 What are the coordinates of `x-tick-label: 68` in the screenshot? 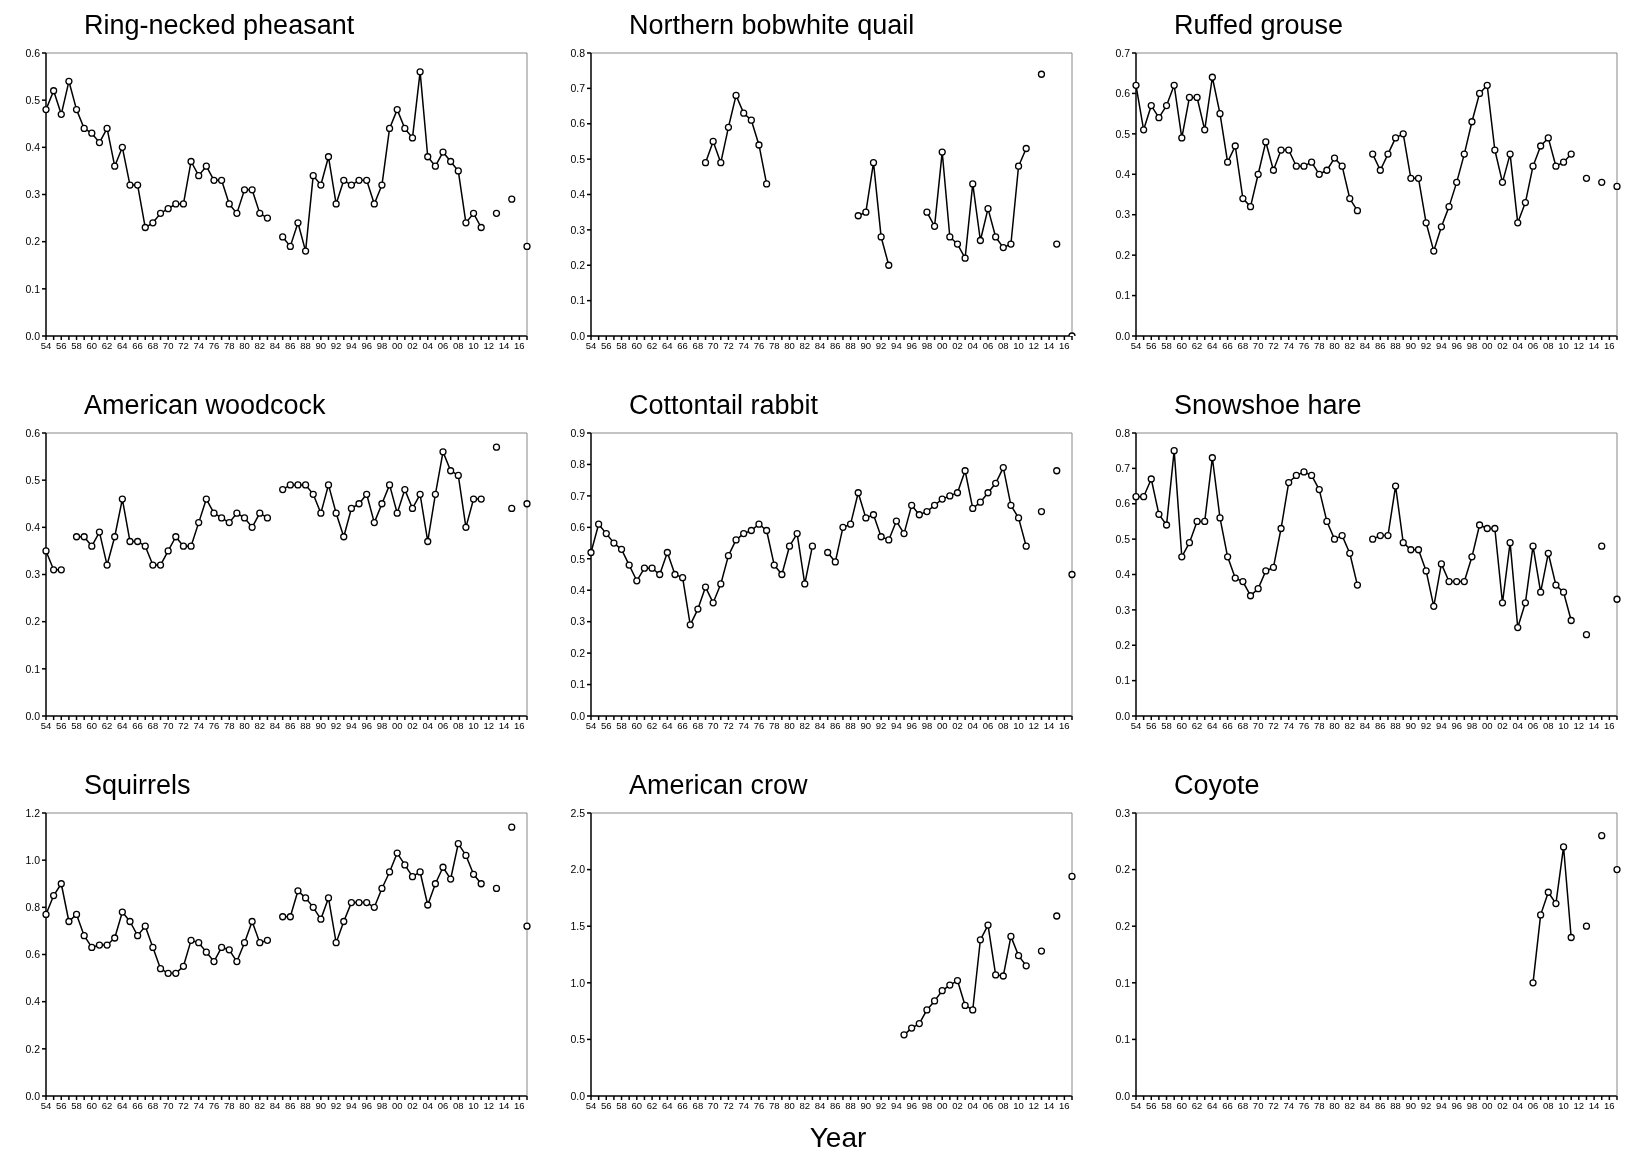 It's located at (153, 725).